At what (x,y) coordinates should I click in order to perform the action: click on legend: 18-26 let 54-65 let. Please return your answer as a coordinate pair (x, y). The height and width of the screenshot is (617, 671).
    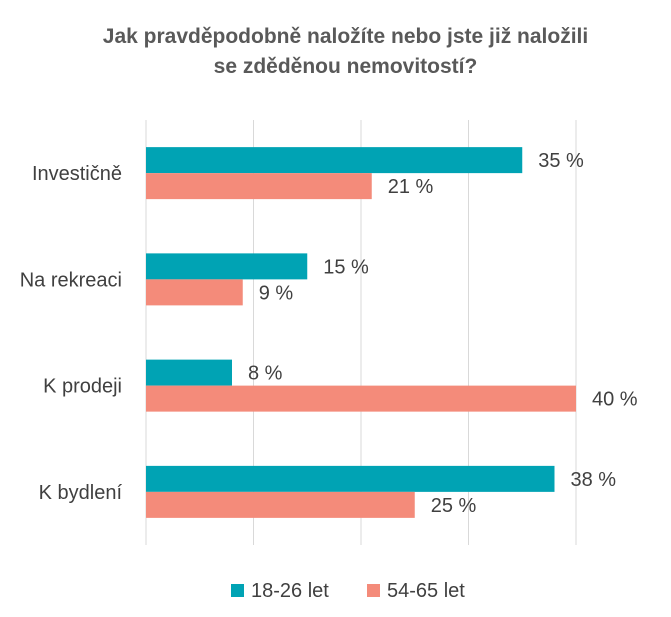
    Looking at the image, I should click on (348, 591).